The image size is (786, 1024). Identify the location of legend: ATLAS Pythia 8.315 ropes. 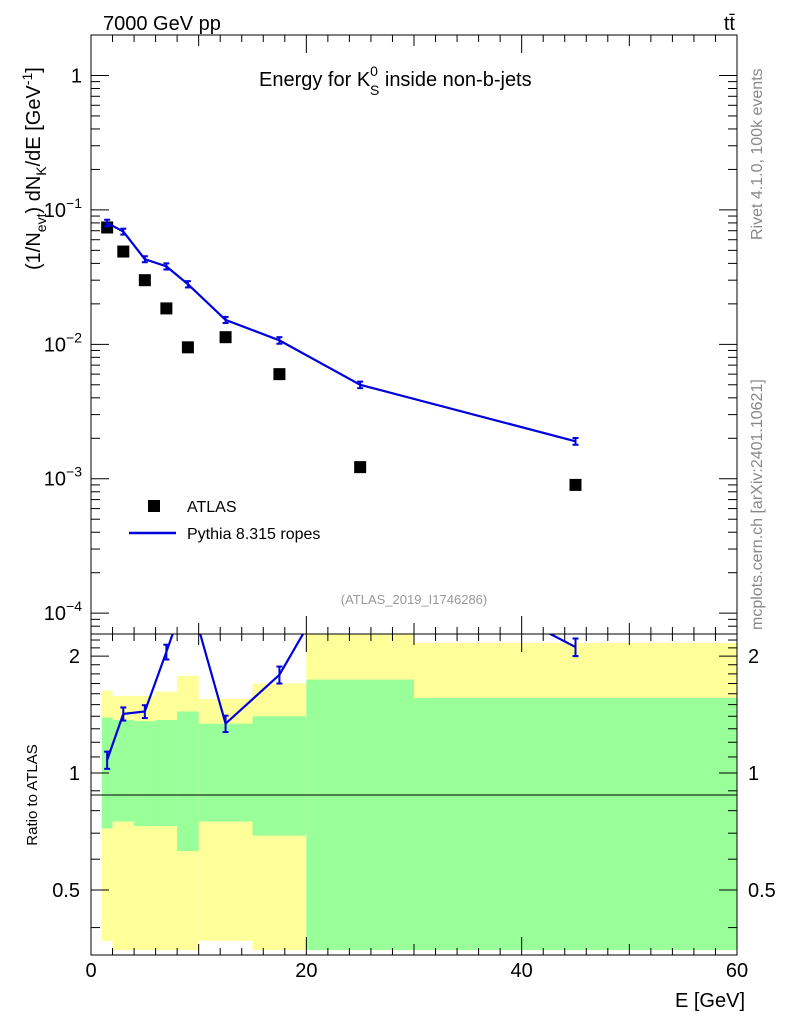
(224, 521).